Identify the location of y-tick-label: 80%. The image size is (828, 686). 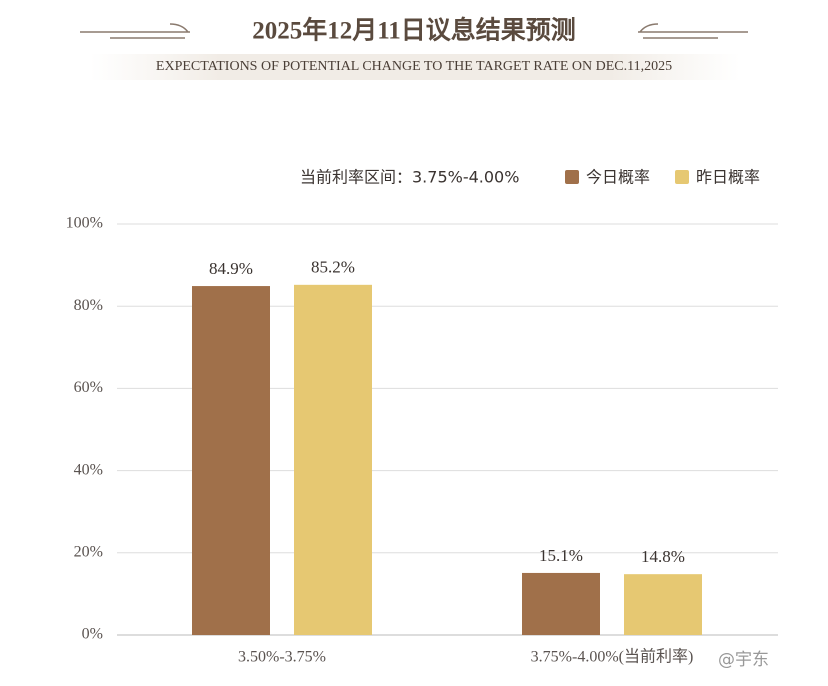
(88, 305).